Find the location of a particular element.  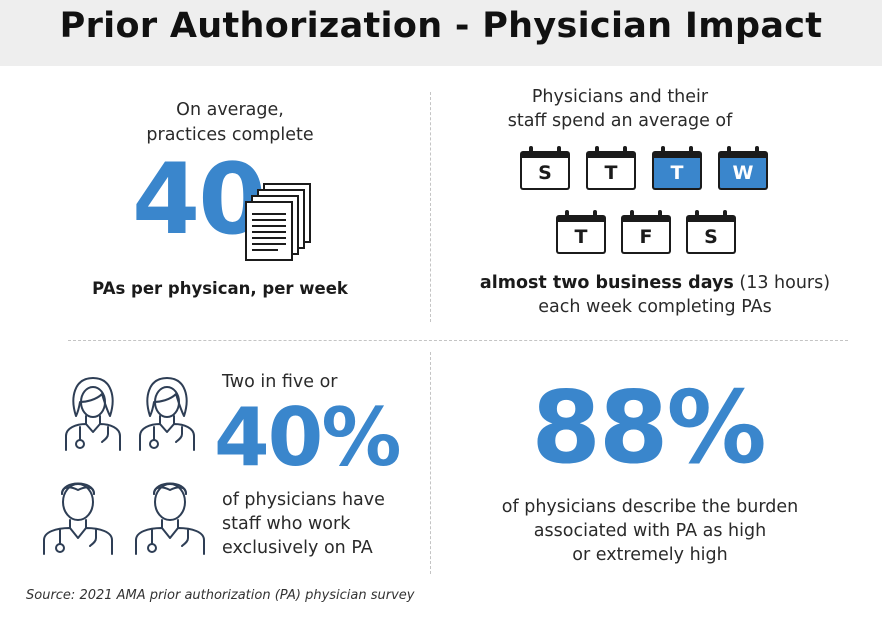

time-intro-line1: Physicians and their is located at coordinates (620, 97).